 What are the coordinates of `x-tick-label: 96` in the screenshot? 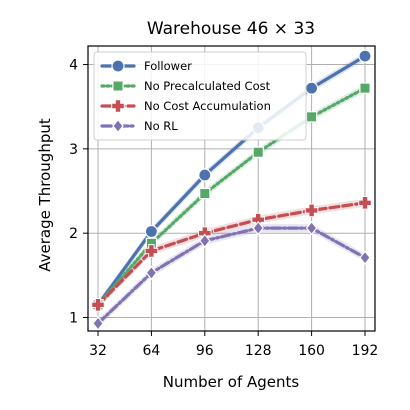 It's located at (205, 351).